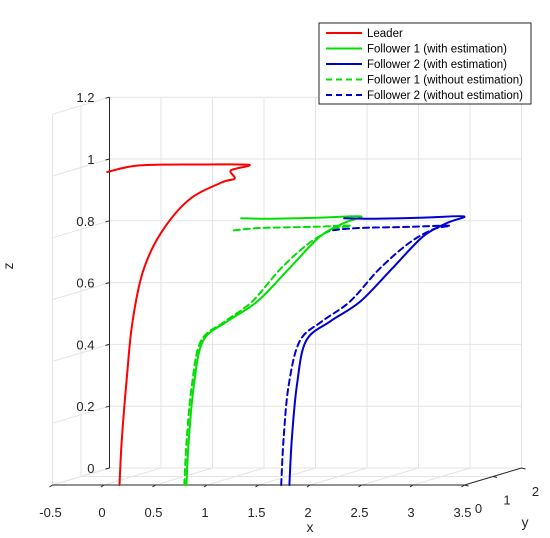  Describe the element at coordinates (153, 512) in the screenshot. I see `x-tick-label: 0.5` at that location.